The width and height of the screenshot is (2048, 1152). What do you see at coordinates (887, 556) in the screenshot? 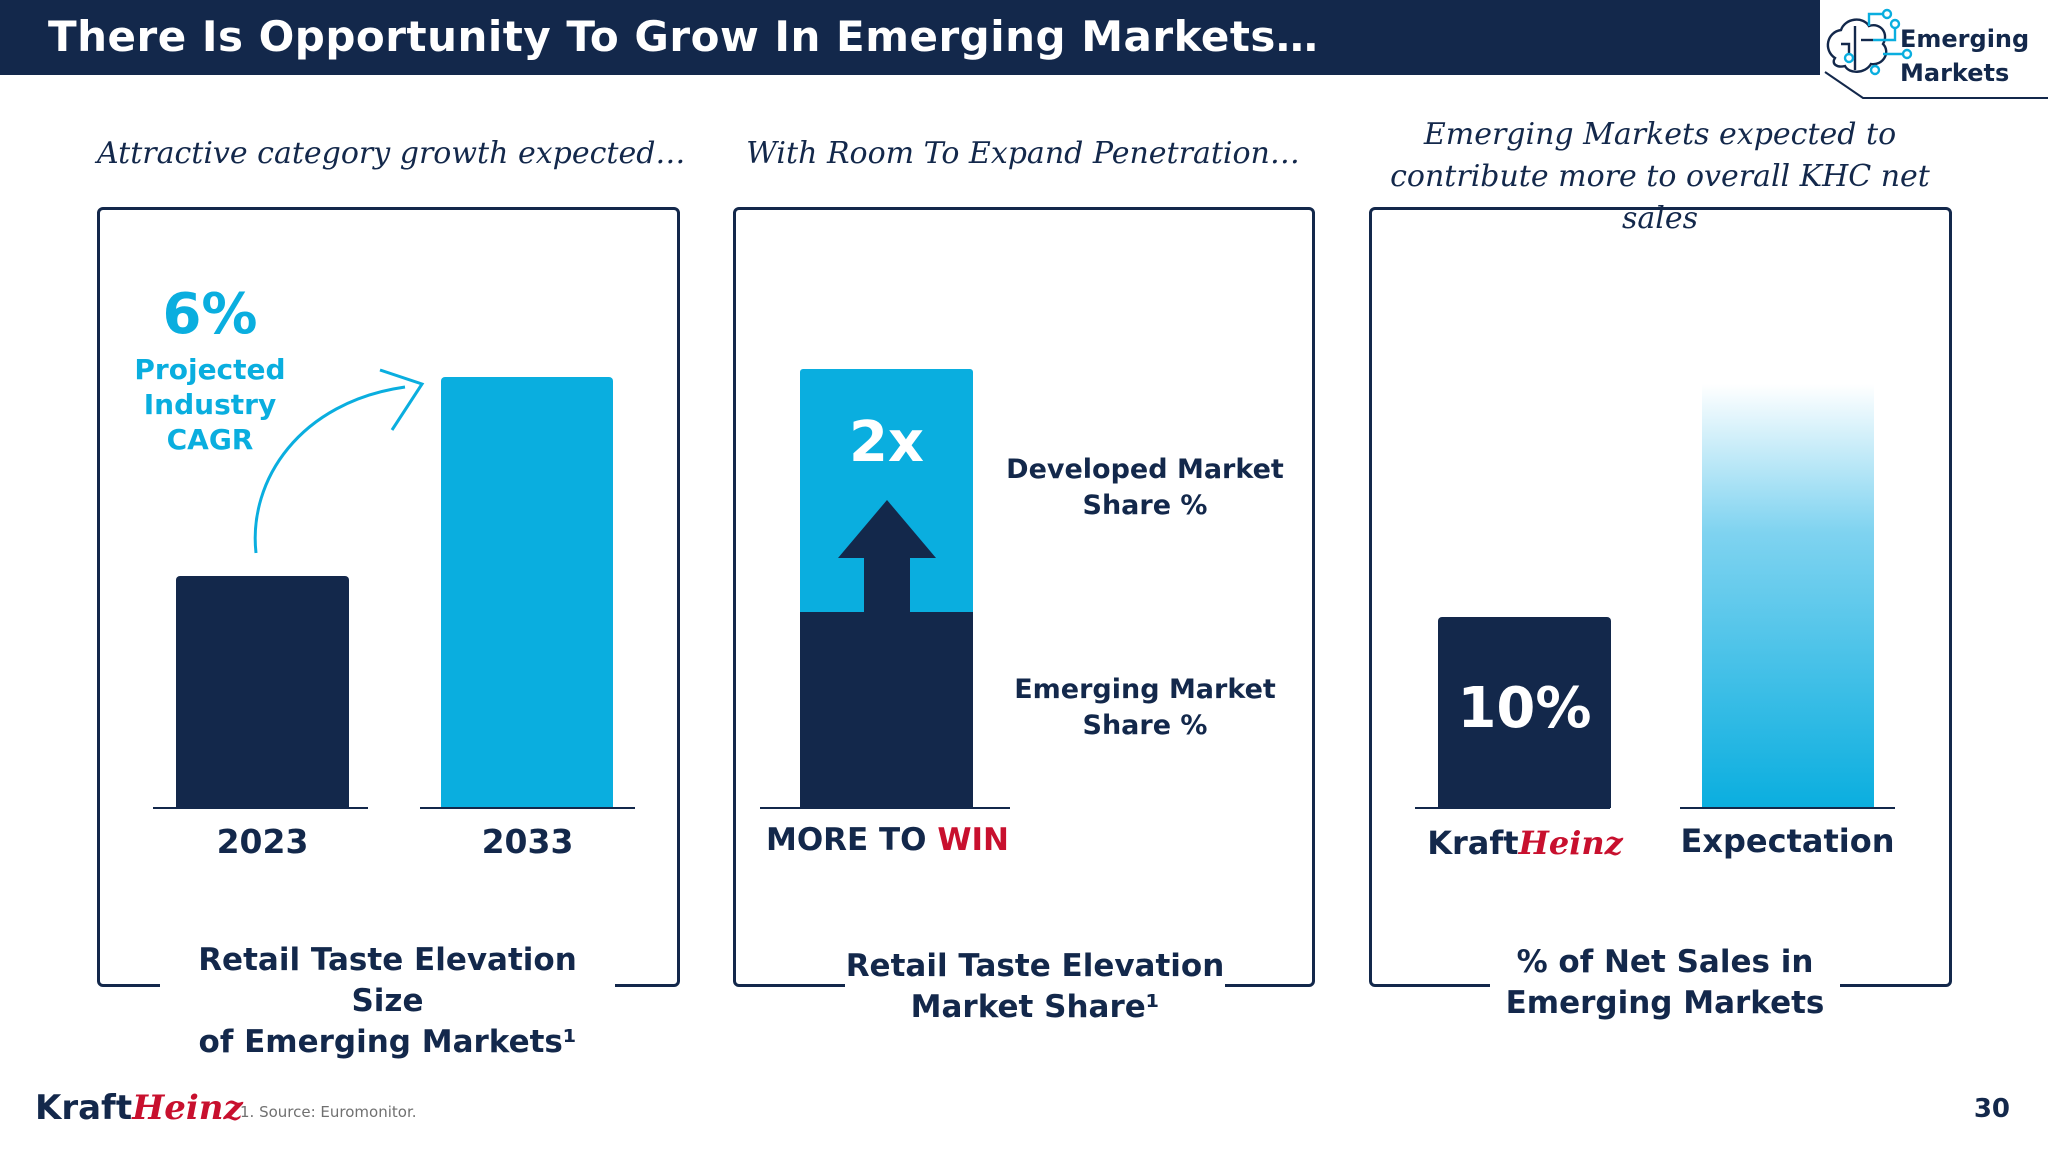
I see `arrow-up-icon` at bounding box center [887, 556].